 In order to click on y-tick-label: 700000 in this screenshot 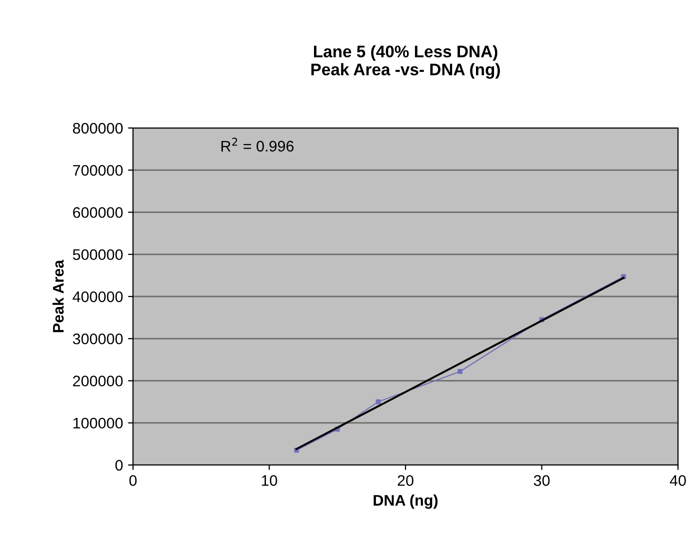, I will do `click(98, 170)`.